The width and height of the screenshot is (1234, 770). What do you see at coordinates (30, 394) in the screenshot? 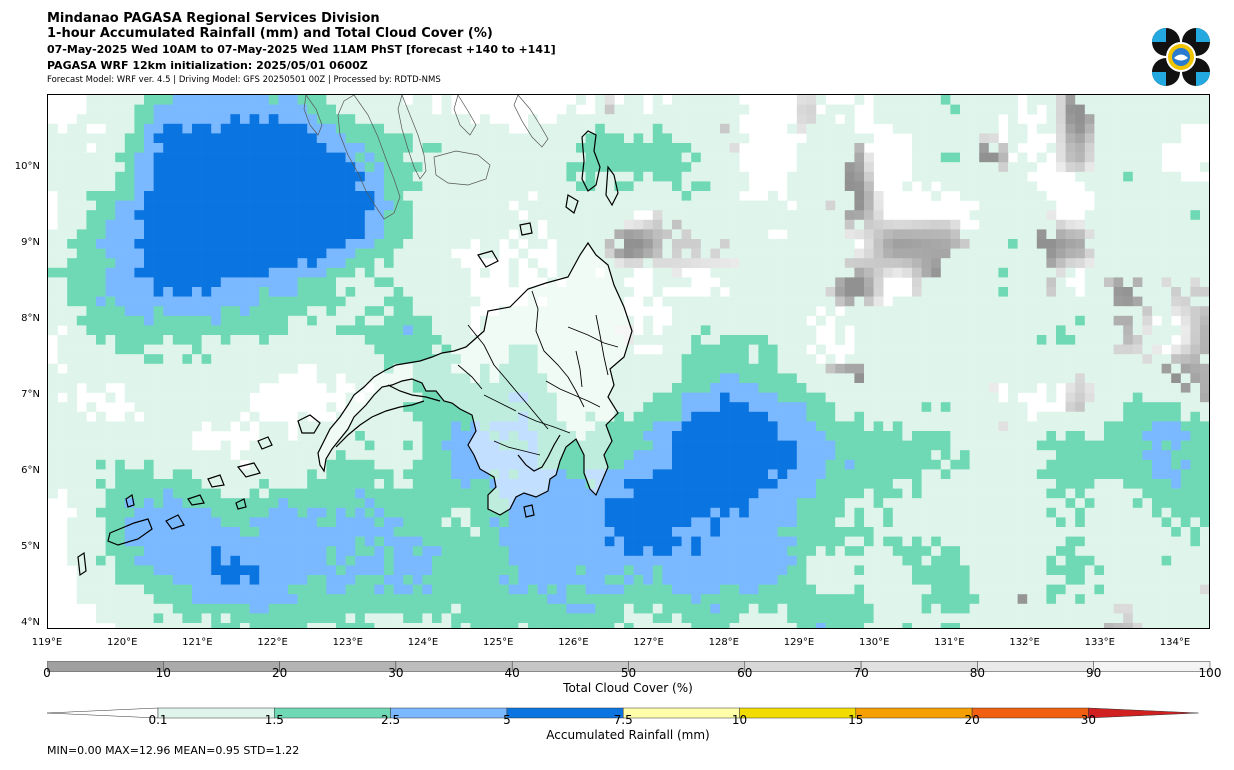
I see `lat-label: 7°N` at bounding box center [30, 394].